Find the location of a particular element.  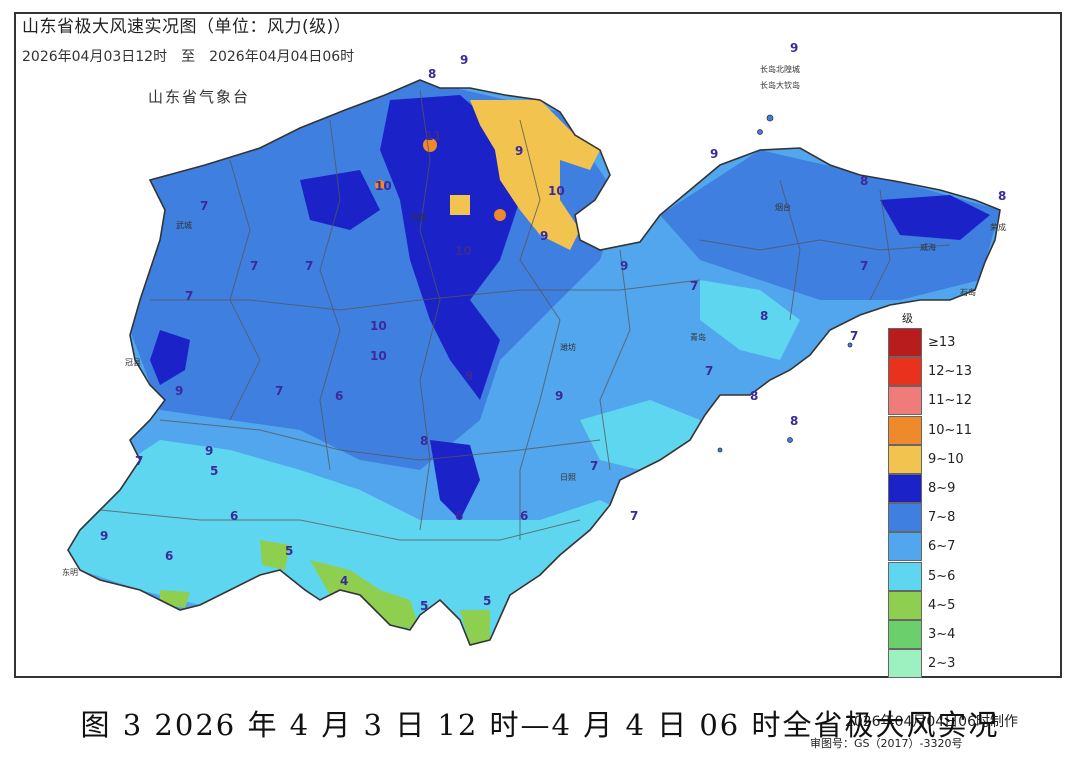

svg-text: 11 is located at coordinates (433, 136).